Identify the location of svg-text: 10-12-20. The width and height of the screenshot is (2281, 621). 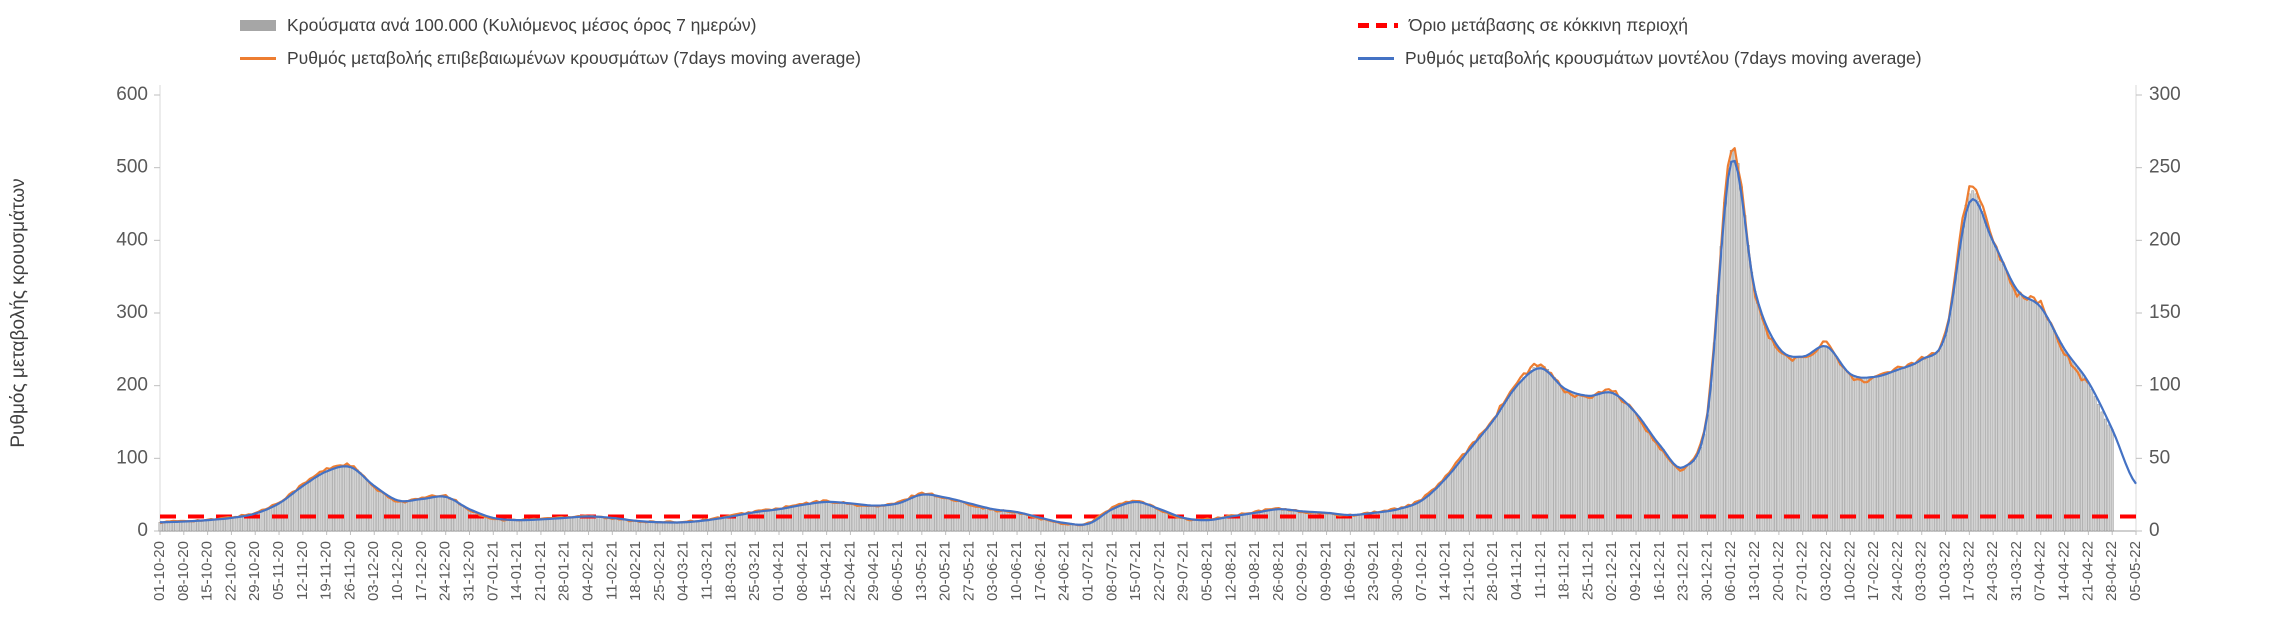
(397, 571).